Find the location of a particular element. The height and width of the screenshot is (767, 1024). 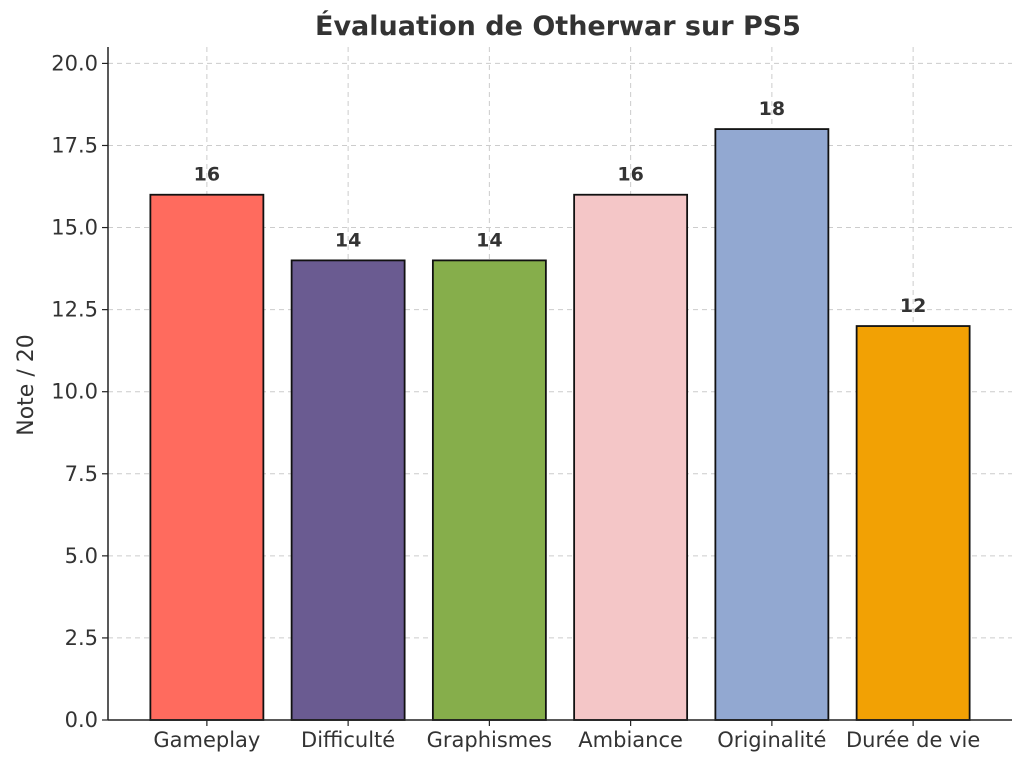

y-tick-label: 12.5 is located at coordinates (74, 310).